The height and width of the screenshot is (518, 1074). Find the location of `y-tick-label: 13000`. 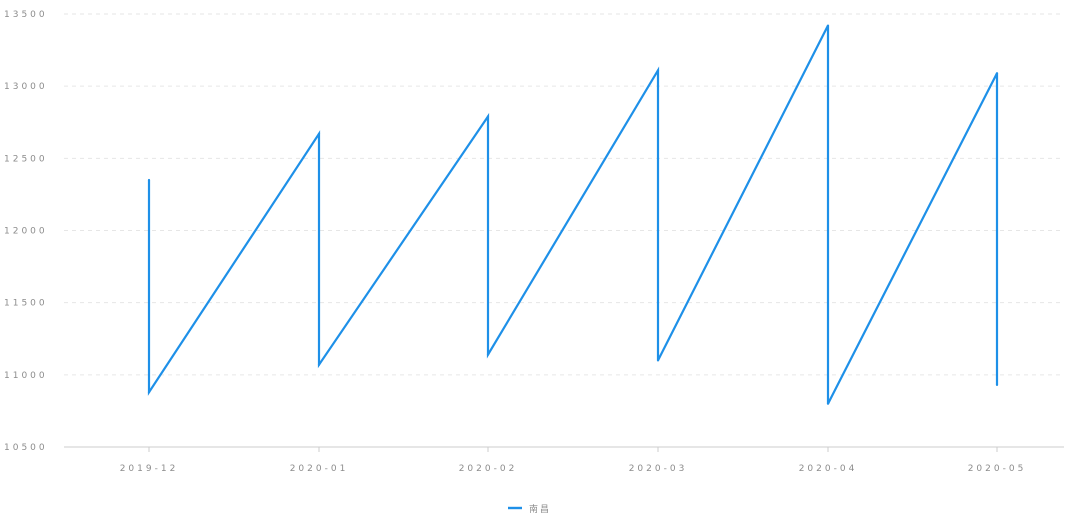

y-tick-label: 13000 is located at coordinates (26, 87).